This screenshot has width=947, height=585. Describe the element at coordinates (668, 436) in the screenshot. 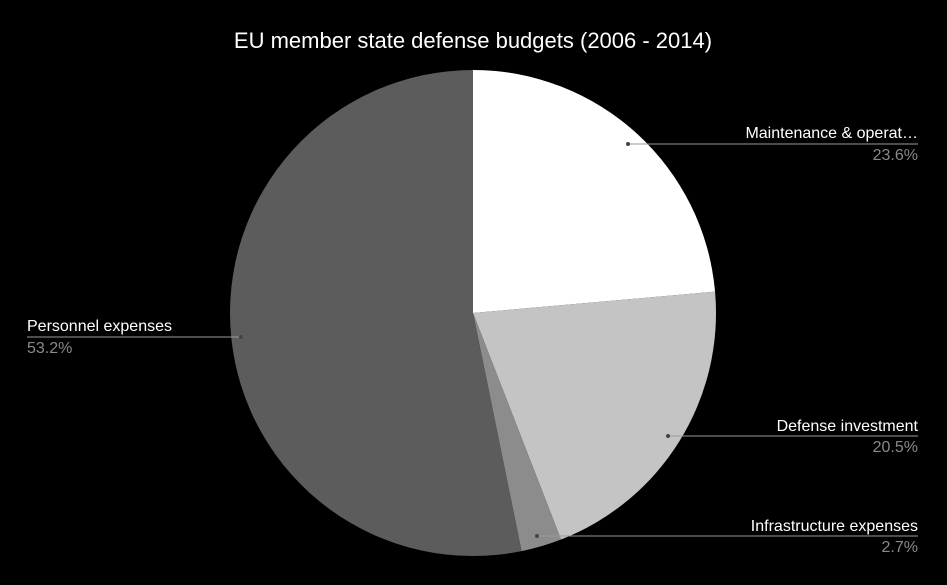

I see `leader-dot-defense-investment` at that location.